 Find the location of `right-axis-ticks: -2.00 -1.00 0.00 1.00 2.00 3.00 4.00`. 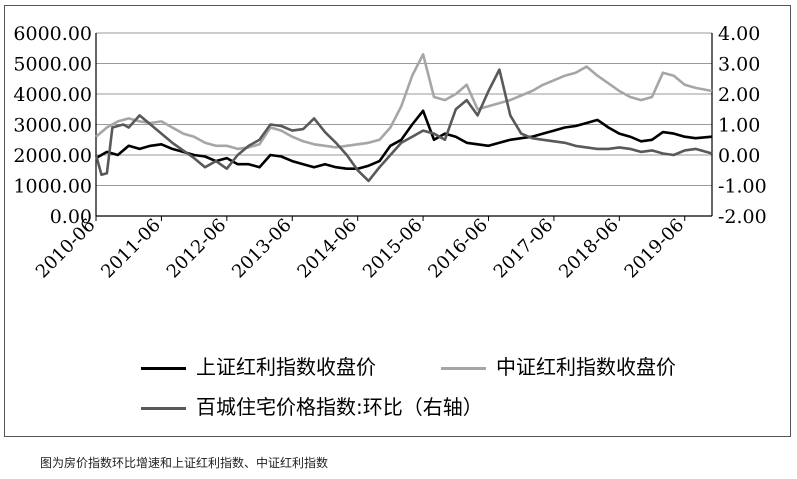

right-axis-ticks: -2.00 -1.00 0.00 1.00 2.00 3.00 4.00 is located at coordinates (742, 125).